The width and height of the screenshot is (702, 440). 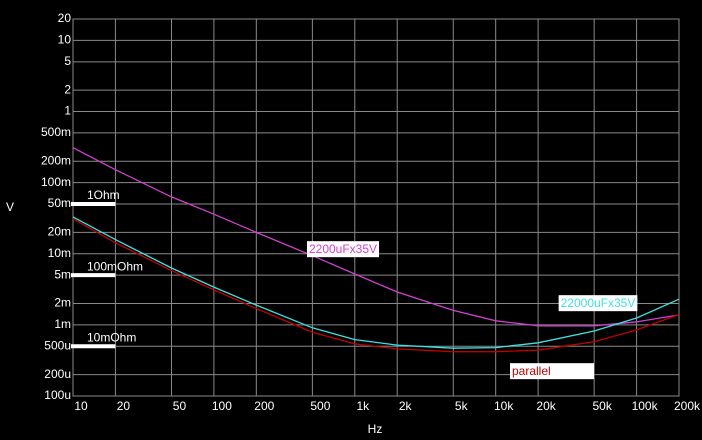 I want to click on x-axis-label: Hz, so click(x=375, y=429).